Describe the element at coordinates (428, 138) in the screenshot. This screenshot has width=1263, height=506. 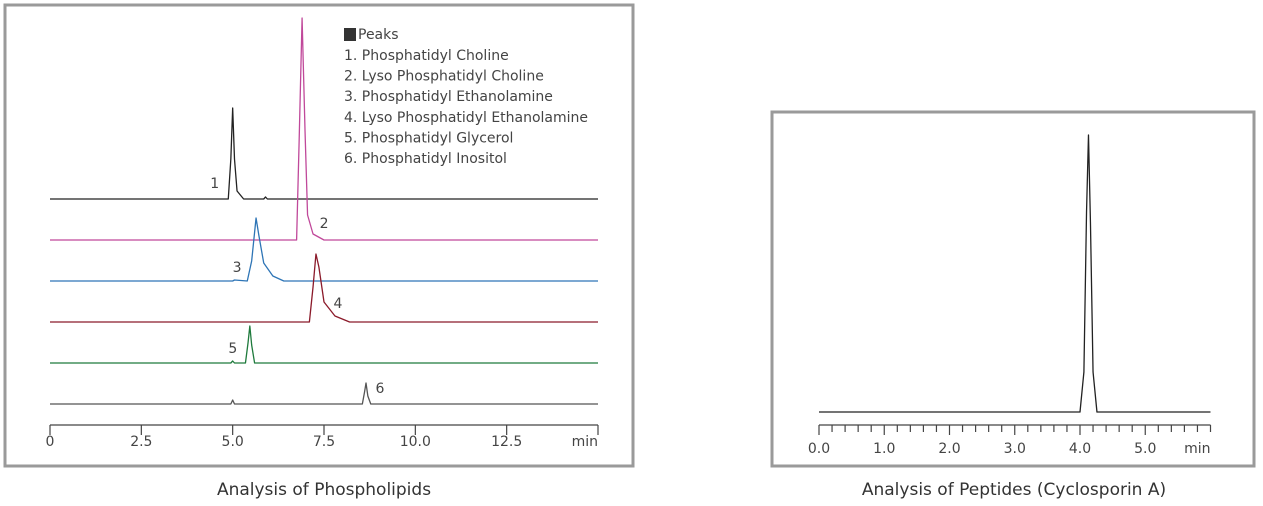
I see `legend-entry: 5. Phosphatidyl Glycerol` at that location.